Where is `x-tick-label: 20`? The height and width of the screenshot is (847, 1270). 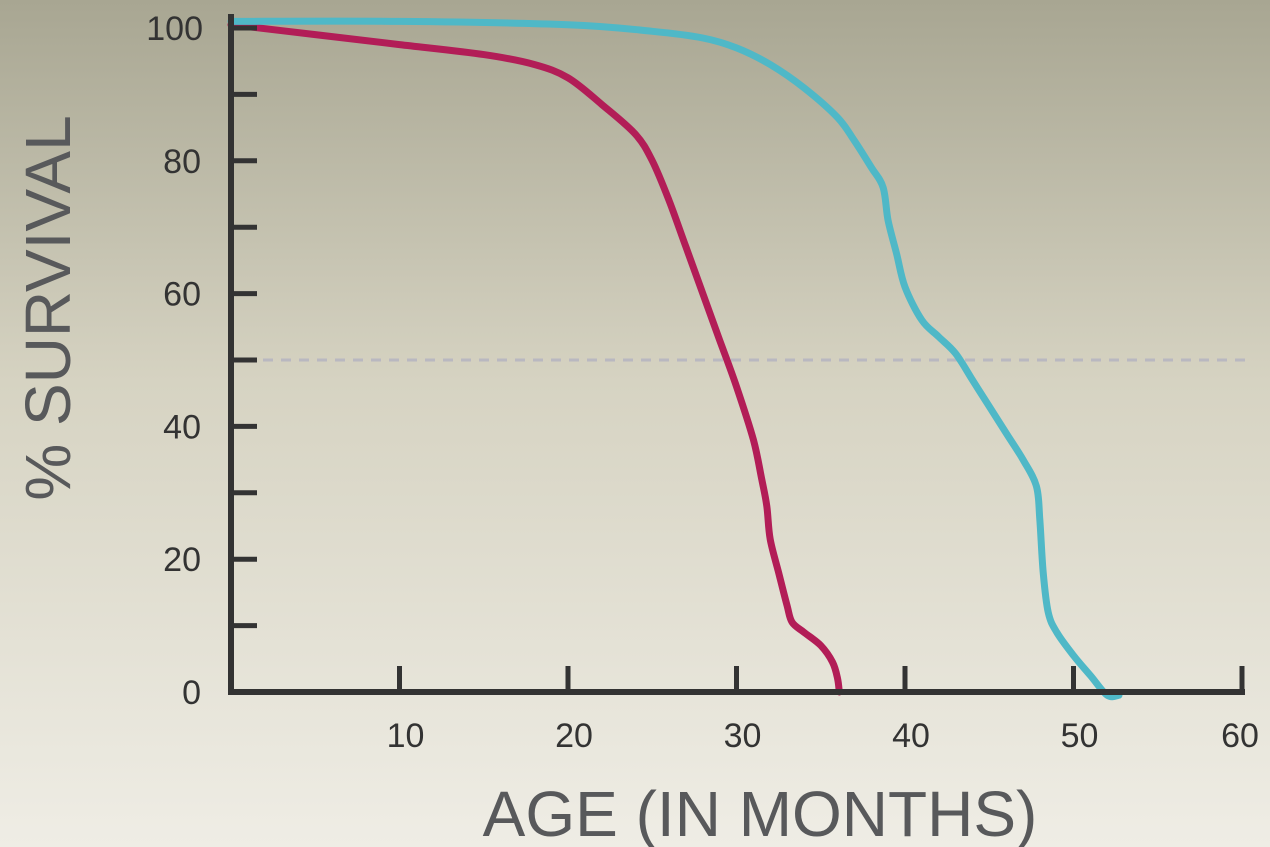
x-tick-label: 20 is located at coordinates (574, 736).